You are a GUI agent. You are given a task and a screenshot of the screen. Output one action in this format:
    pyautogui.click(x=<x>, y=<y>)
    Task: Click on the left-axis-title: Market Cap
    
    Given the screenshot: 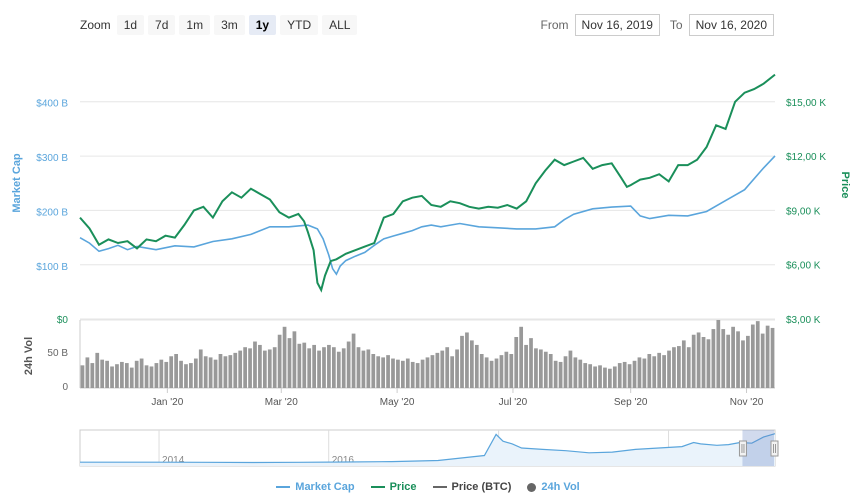 What is the action you would take?
    pyautogui.click(x=17, y=183)
    